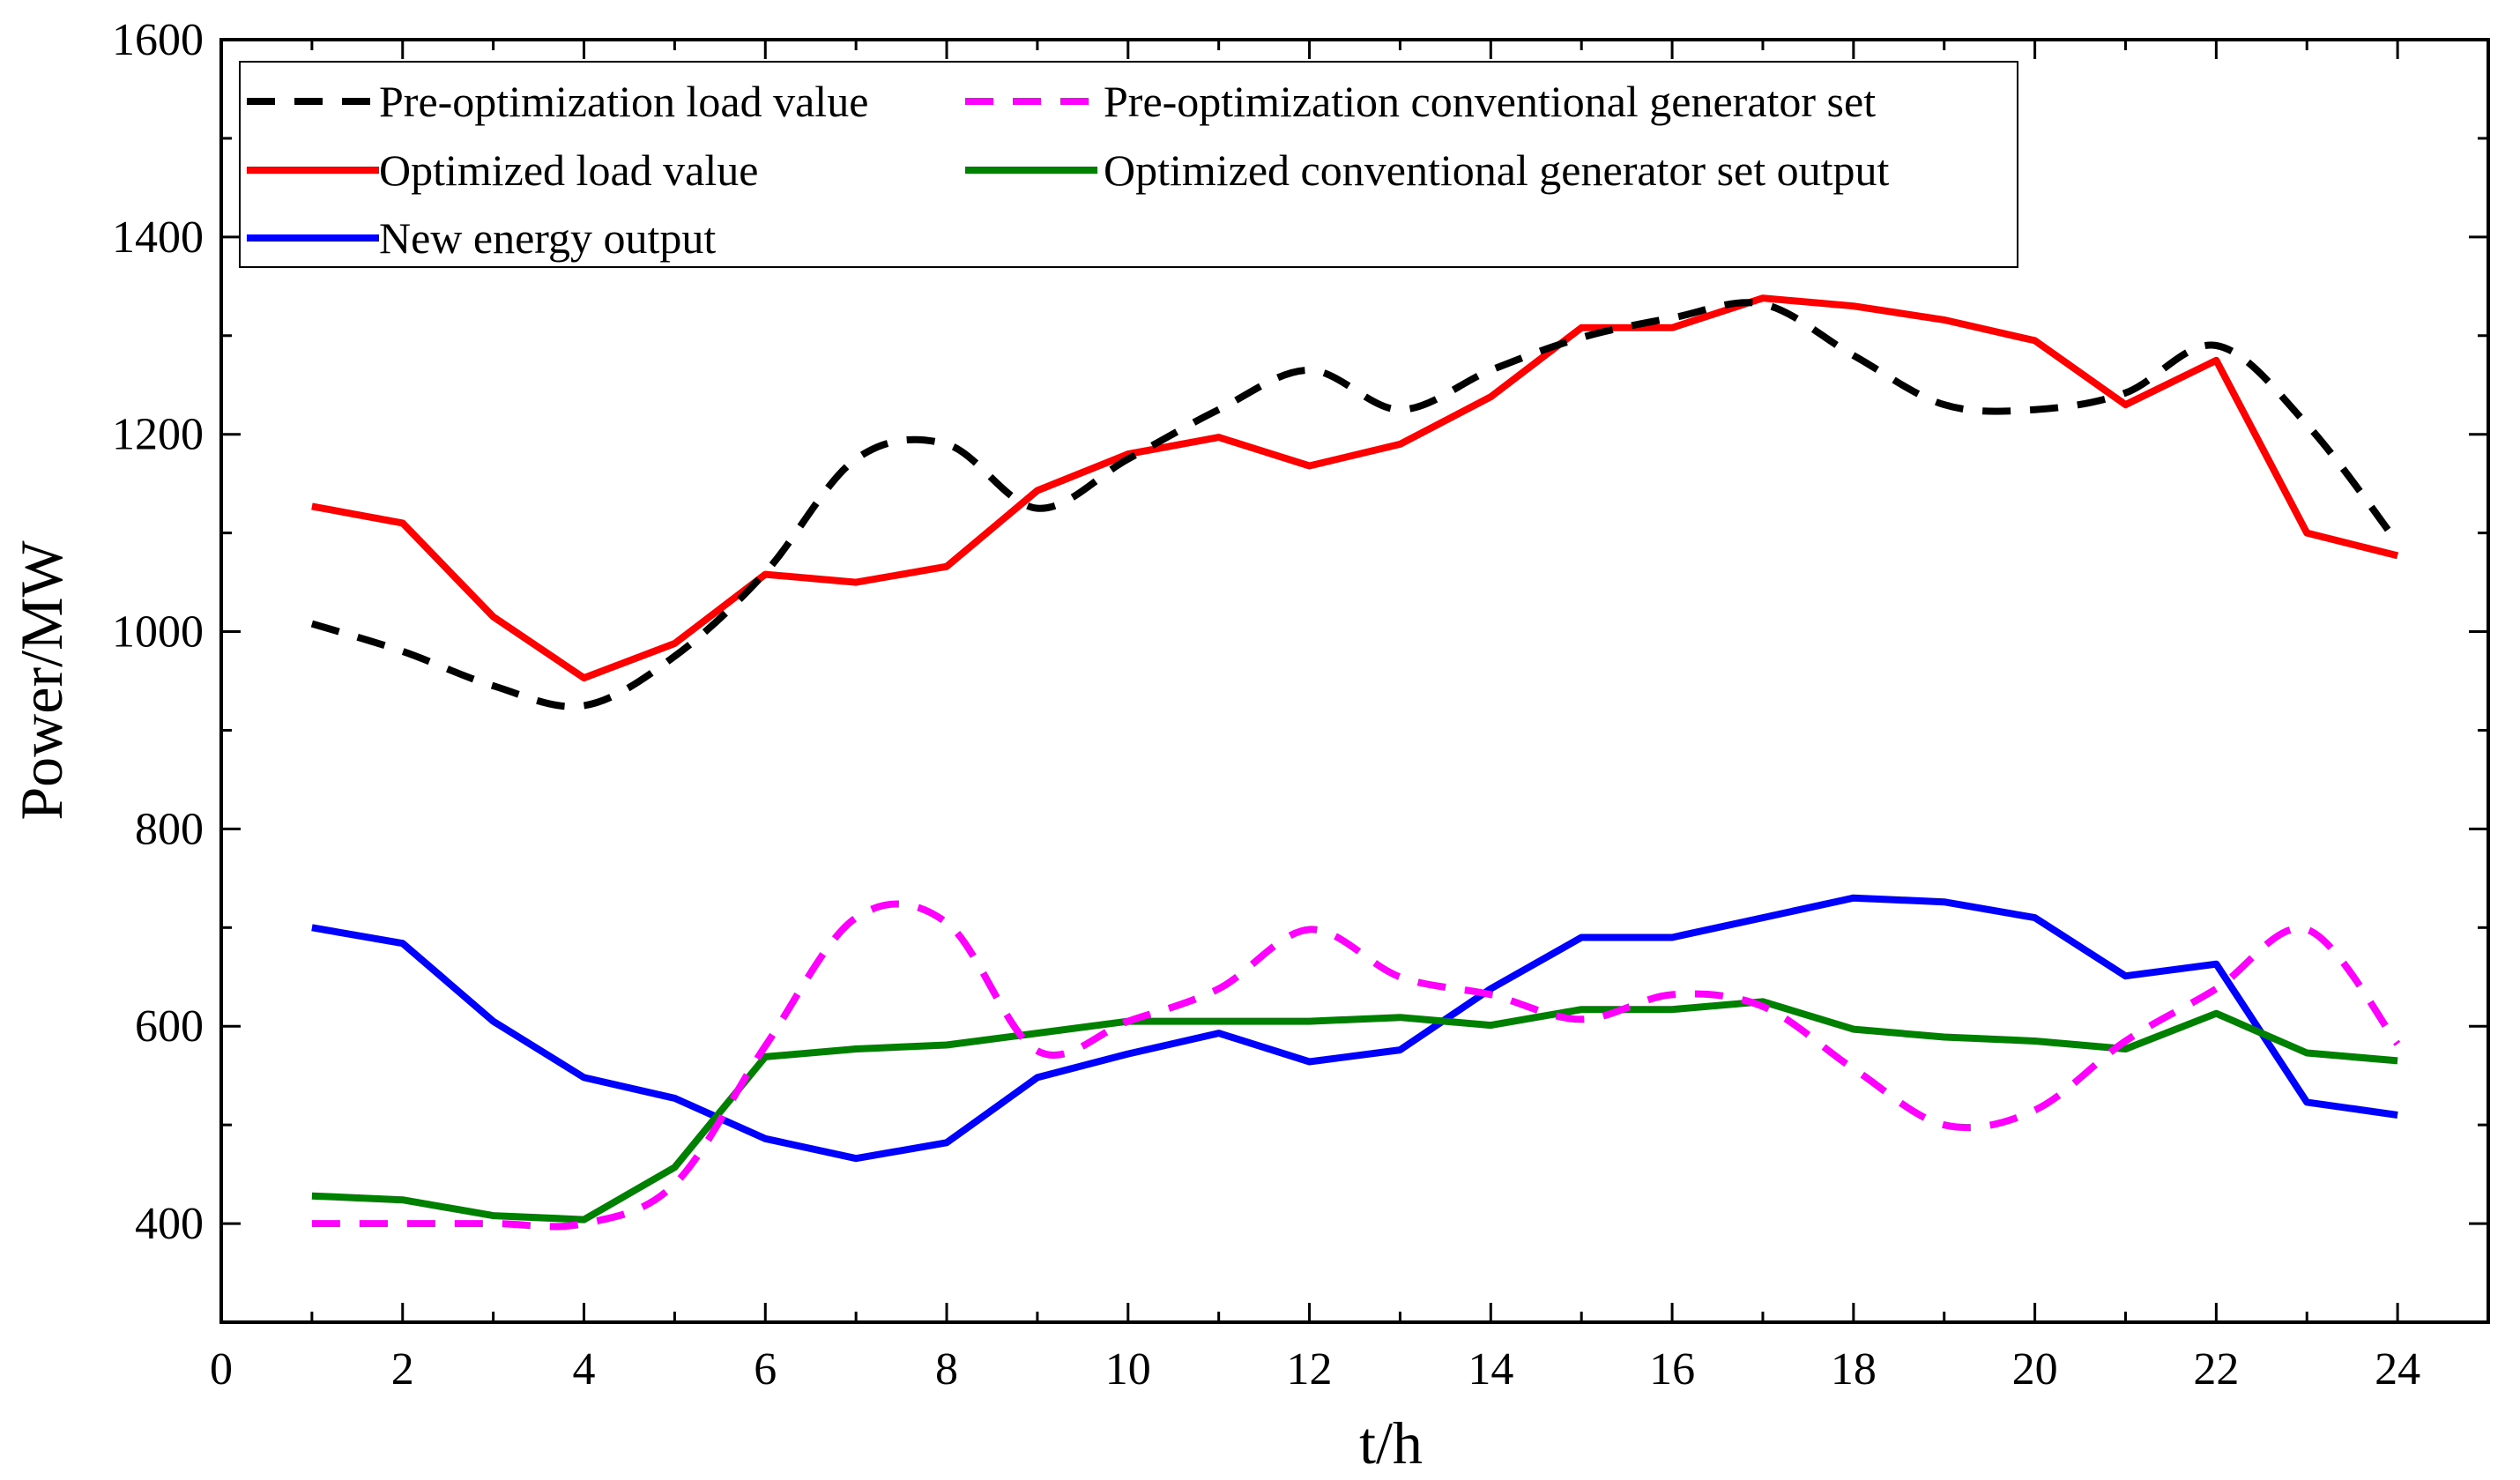  What do you see at coordinates (169, 1224) in the screenshot?
I see `y-tick-label: 400` at bounding box center [169, 1224].